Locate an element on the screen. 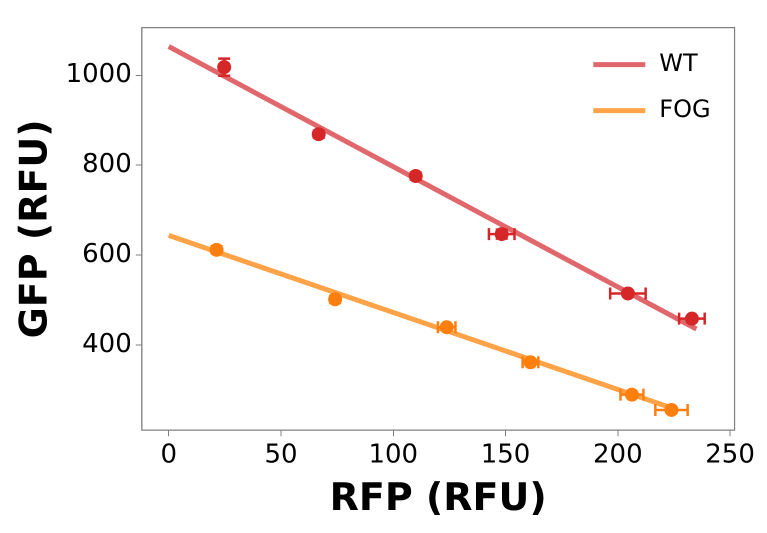  legend-label: WT is located at coordinates (678, 62).